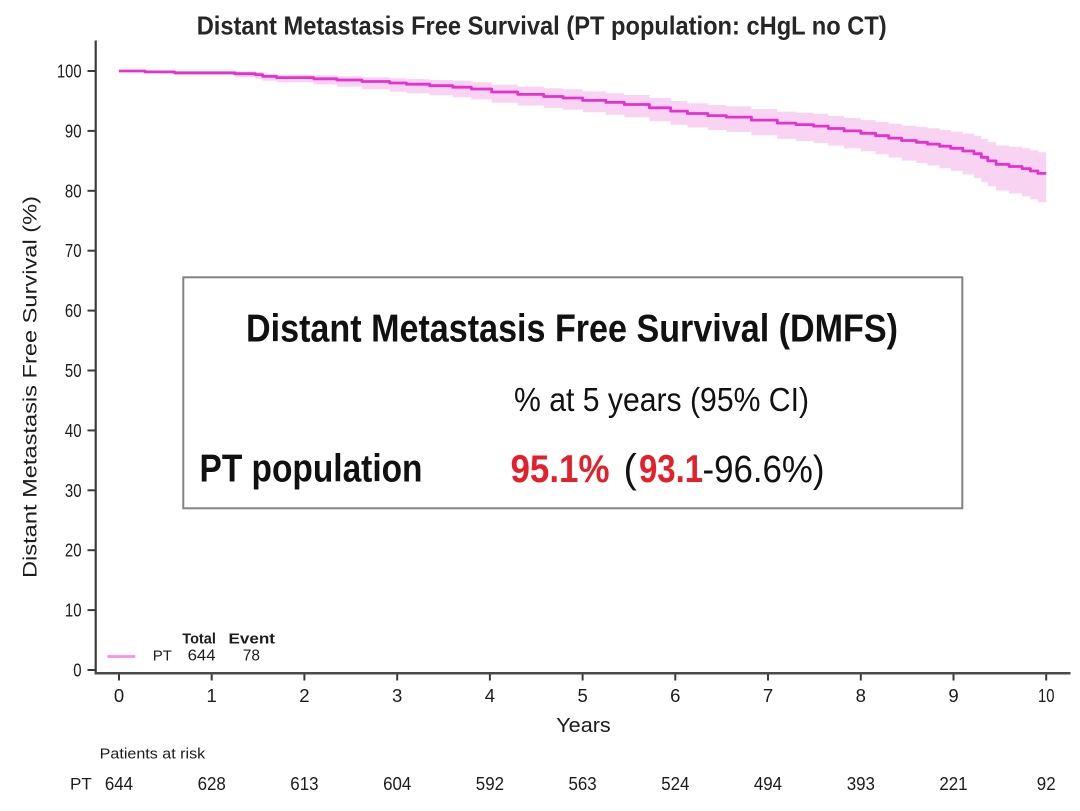  What do you see at coordinates (861, 783) in the screenshot?
I see `svg-text: 393` at bounding box center [861, 783].